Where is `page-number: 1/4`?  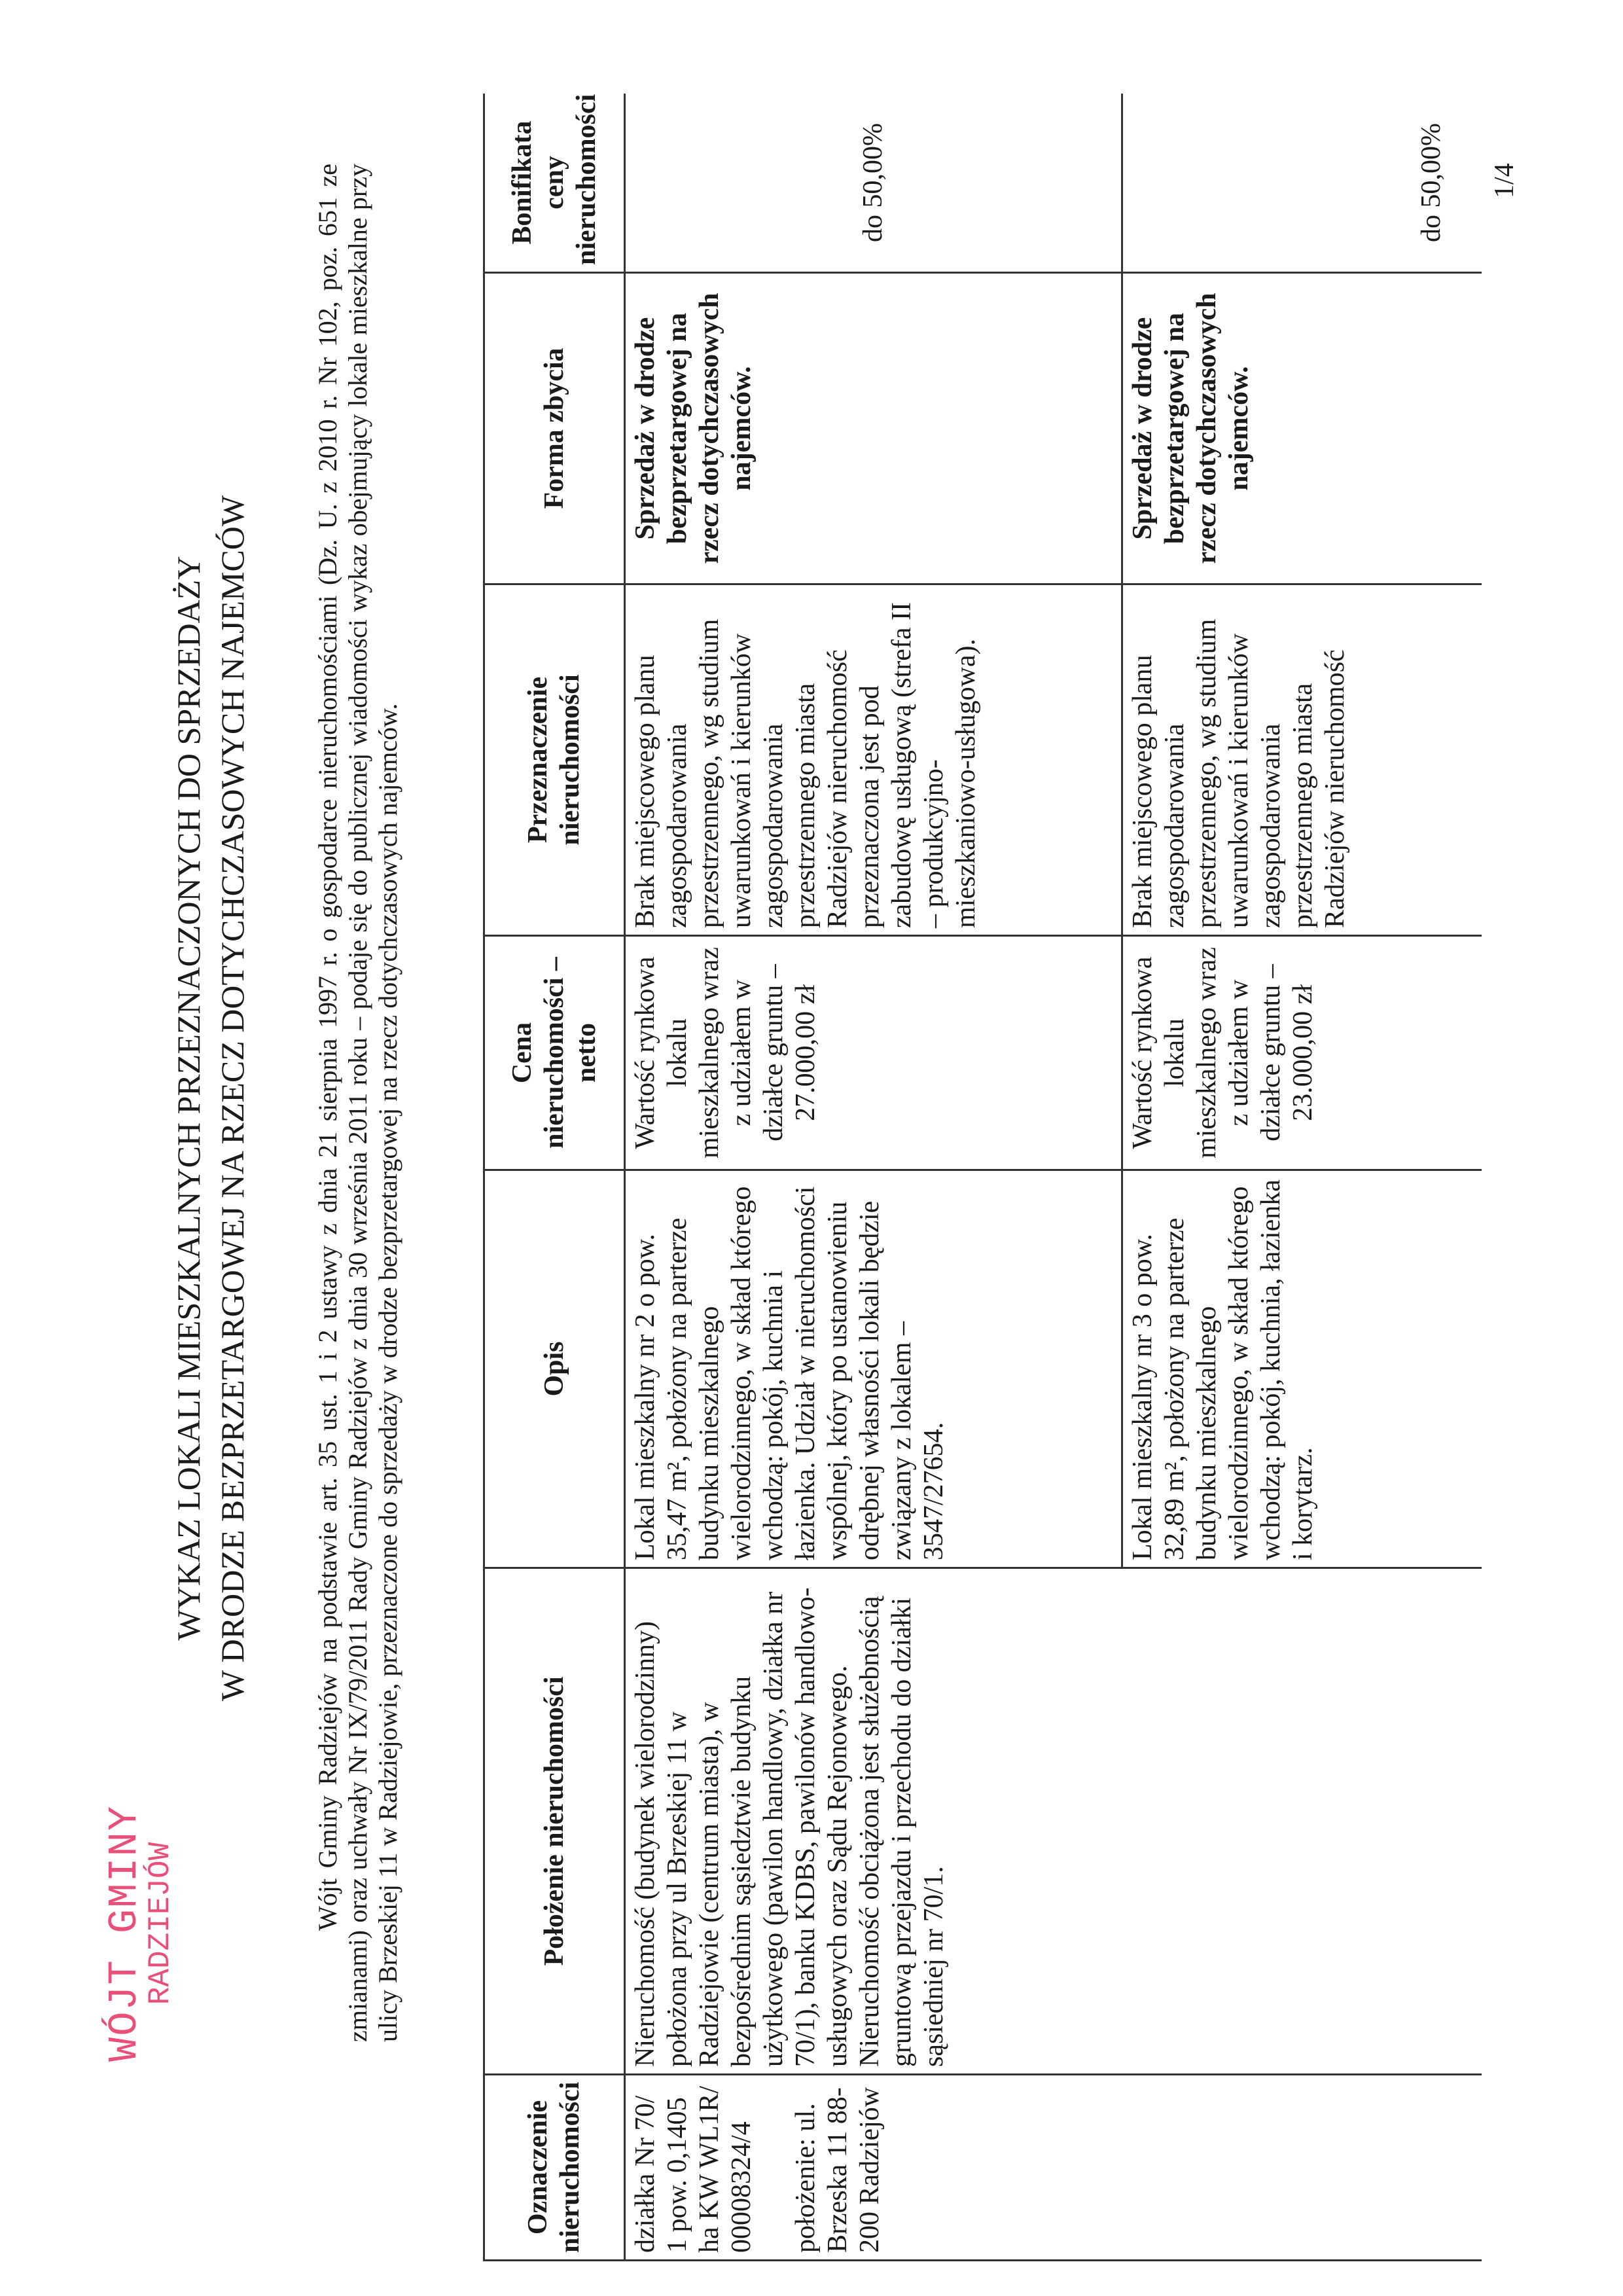 page-number: 1/4 is located at coordinates (1505, 180).